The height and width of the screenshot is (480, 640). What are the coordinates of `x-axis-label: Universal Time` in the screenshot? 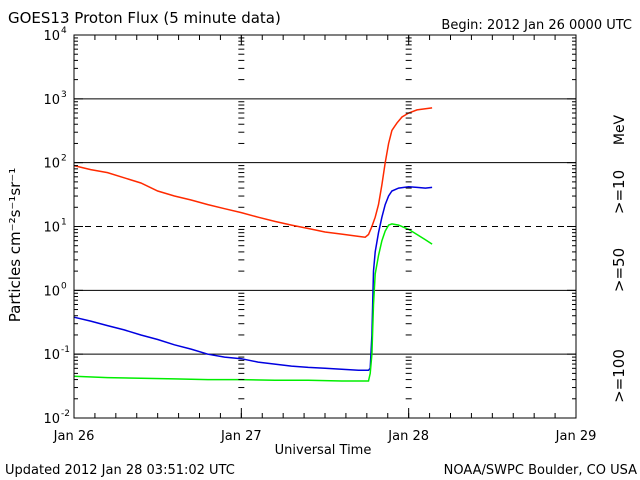 It's located at (323, 450).